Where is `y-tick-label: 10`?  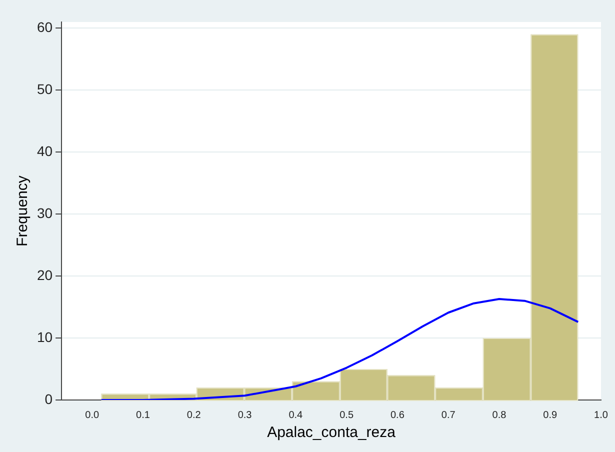 y-tick-label: 10 is located at coordinates (44, 336).